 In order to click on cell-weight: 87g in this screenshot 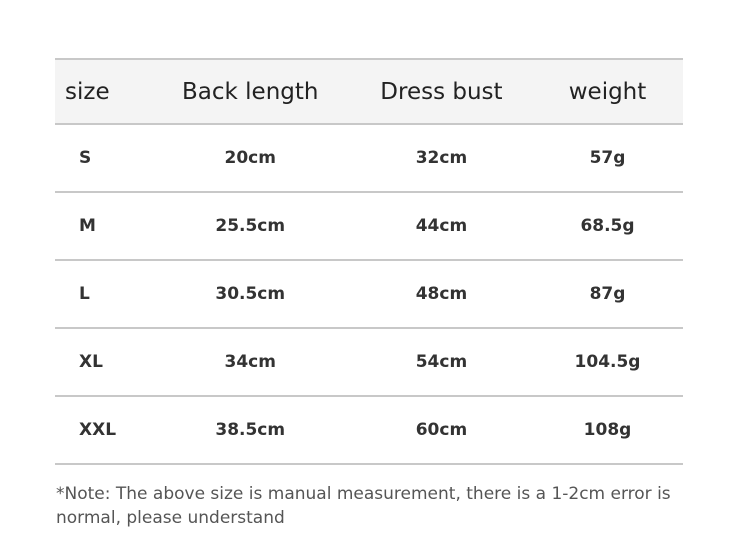, I will do `click(607, 294)`.